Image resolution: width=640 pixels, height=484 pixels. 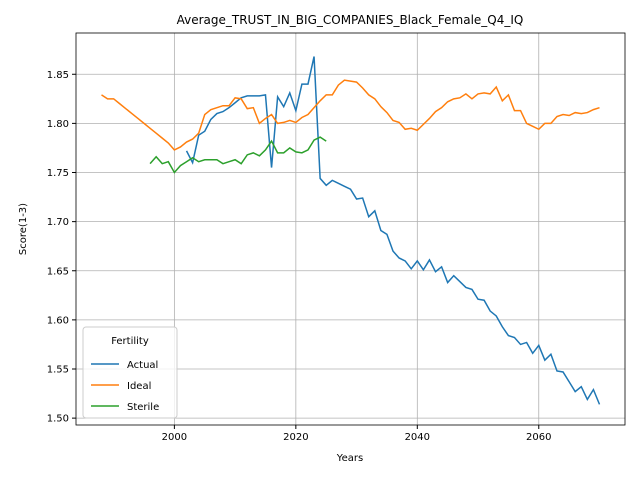 What do you see at coordinates (58, 222) in the screenshot?
I see `y-tick-label: 1.70` at bounding box center [58, 222].